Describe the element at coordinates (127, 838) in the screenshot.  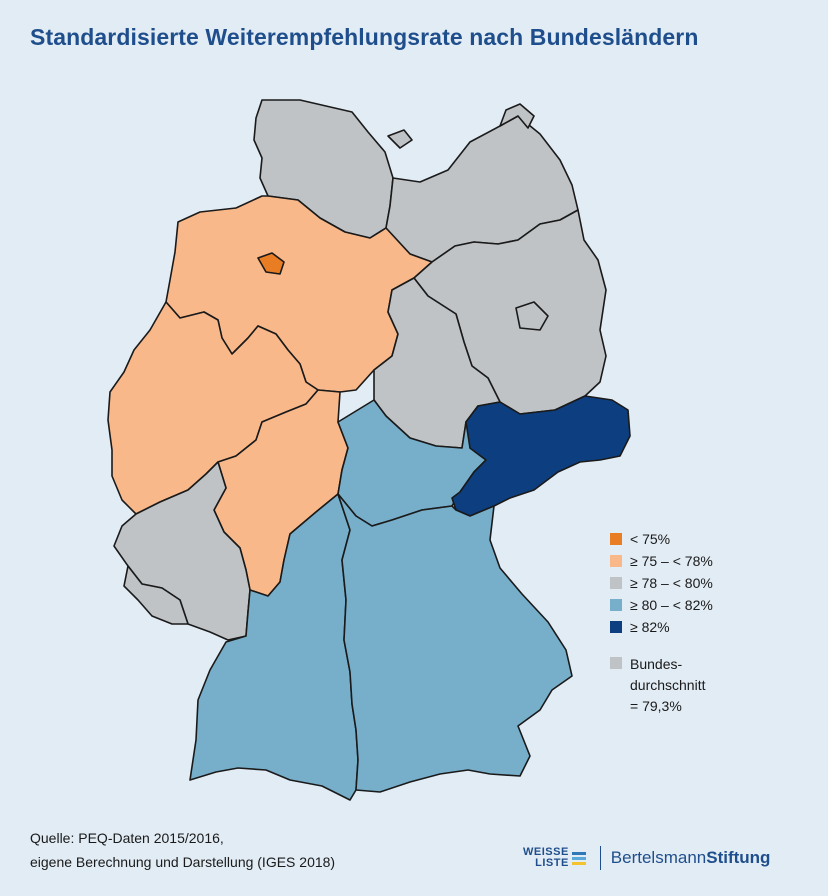
I see `source-line-1: Quelle: PEQ-Daten 2015/2016,` at that location.